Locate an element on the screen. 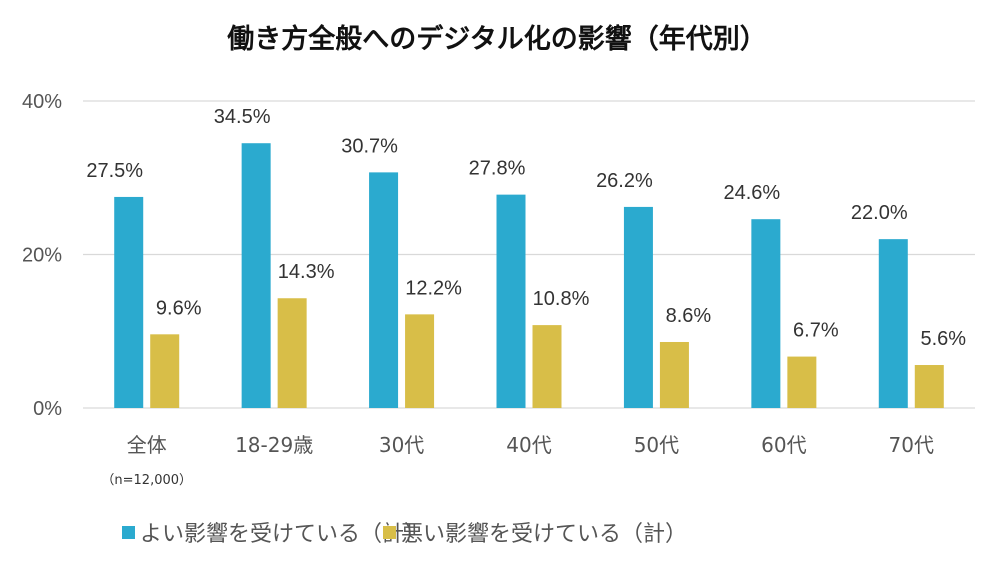 This screenshot has height=573, width=1000. y-axis-ticks: 0% 20% 40% is located at coordinates (42, 255).